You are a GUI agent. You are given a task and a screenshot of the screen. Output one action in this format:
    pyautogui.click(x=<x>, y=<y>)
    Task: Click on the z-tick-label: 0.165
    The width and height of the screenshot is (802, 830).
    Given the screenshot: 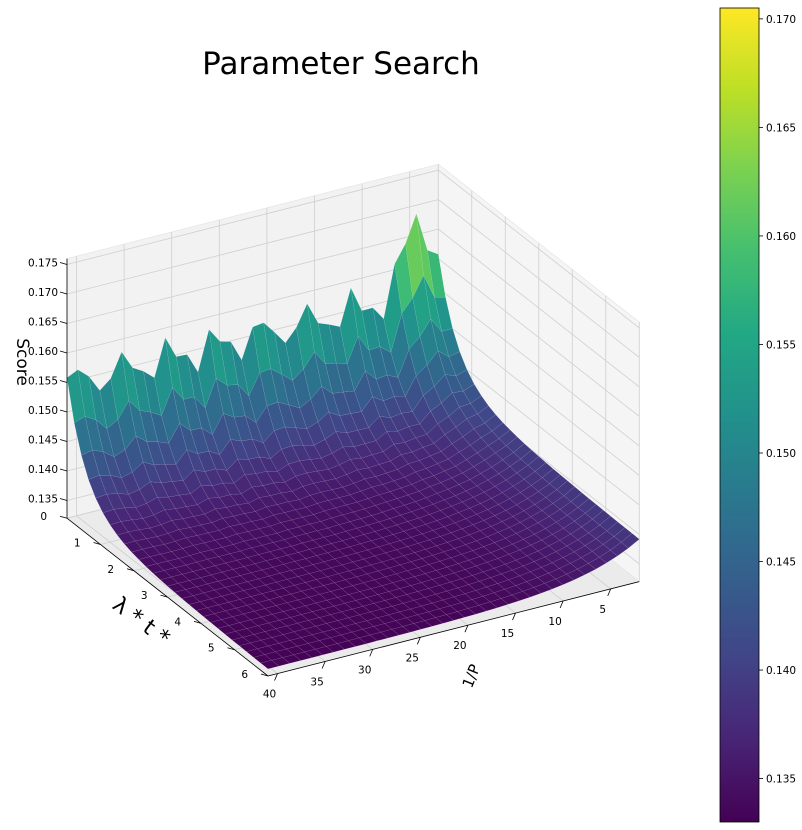 What is the action you would take?
    pyautogui.click(x=43, y=323)
    